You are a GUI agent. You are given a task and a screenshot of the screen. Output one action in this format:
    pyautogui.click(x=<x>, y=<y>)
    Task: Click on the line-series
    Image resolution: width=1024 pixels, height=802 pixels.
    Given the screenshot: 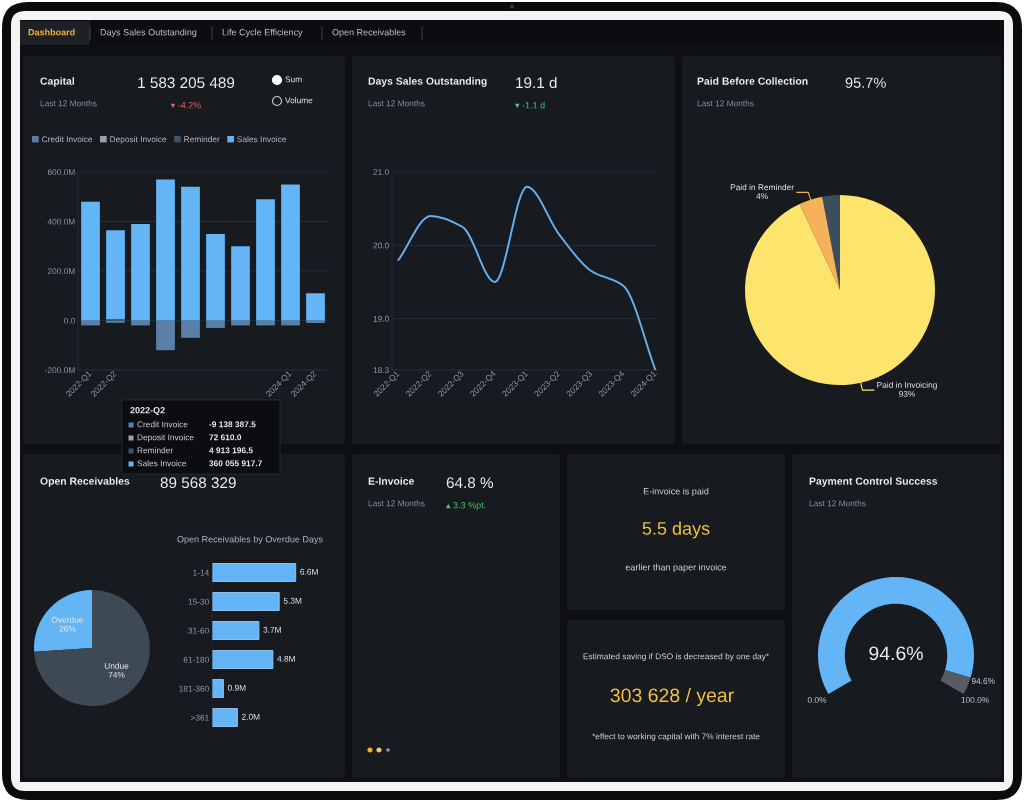 What is the action you would take?
    pyautogui.click(x=527, y=277)
    